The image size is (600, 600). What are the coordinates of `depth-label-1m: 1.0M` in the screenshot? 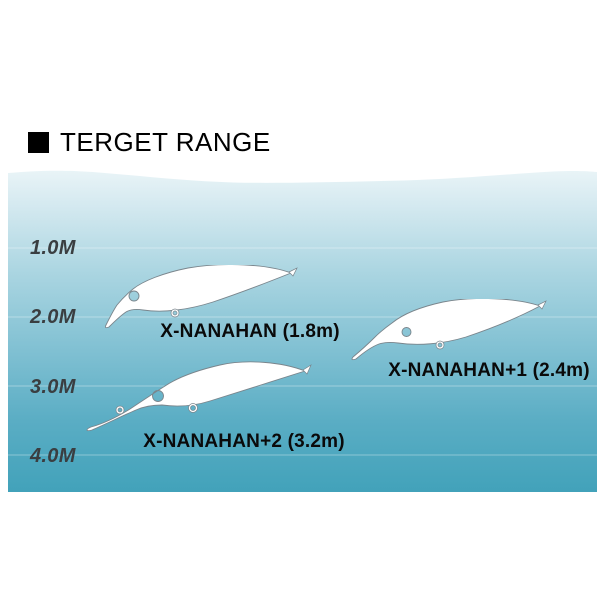 It's located at (53, 248).